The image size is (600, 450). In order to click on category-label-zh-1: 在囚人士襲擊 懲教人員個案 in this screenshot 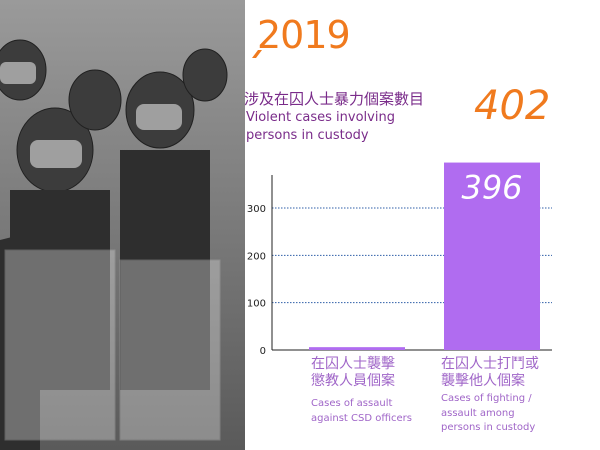, I will do `click(353, 372)`.